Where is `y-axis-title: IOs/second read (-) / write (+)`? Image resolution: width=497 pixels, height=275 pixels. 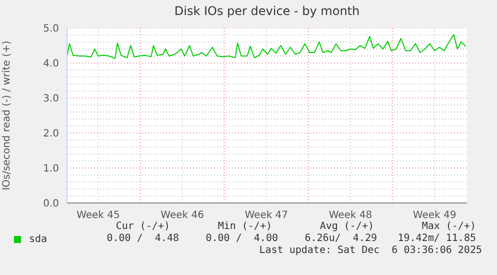
y-axis-title: IOs/second read (-) / write (+) is located at coordinates (7, 115).